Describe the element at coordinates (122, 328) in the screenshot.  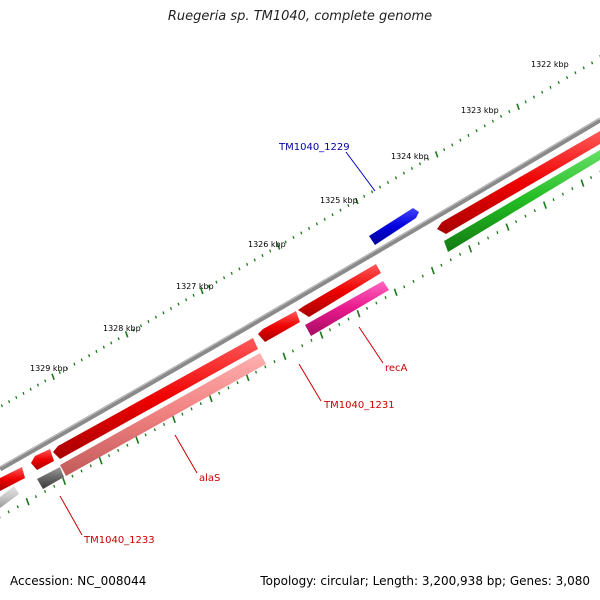
I see `kbp-label-1328: 1328 kbp` at that location.